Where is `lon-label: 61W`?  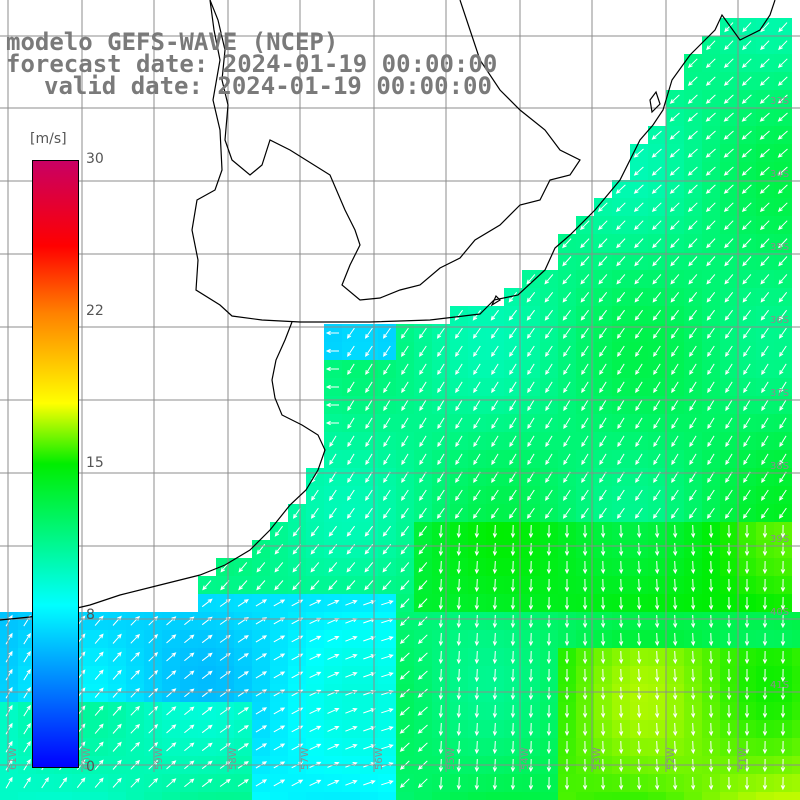 lon-label: 61W is located at coordinates (13, 758).